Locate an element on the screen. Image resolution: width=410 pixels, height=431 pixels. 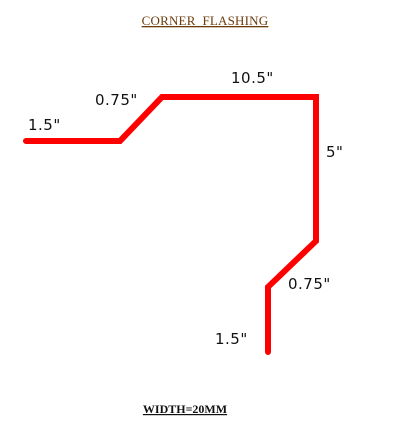
segment-label-6: 1.5" is located at coordinates (231, 339).